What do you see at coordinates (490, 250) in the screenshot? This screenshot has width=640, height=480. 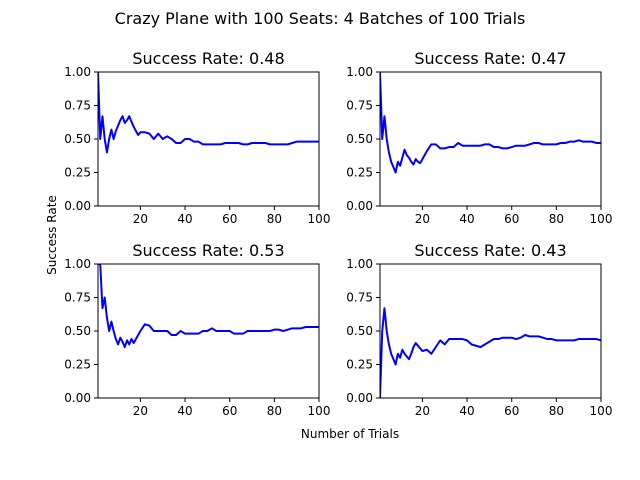 I see `subplot-title: Success Rate: 0.43` at bounding box center [490, 250].